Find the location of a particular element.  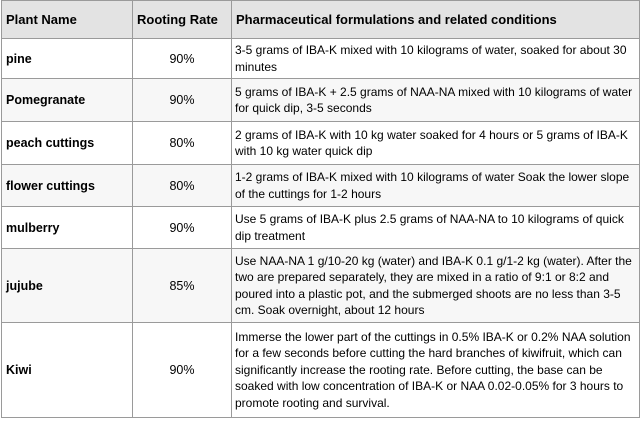

header-plant-name: Plant Name is located at coordinates (67, 19).